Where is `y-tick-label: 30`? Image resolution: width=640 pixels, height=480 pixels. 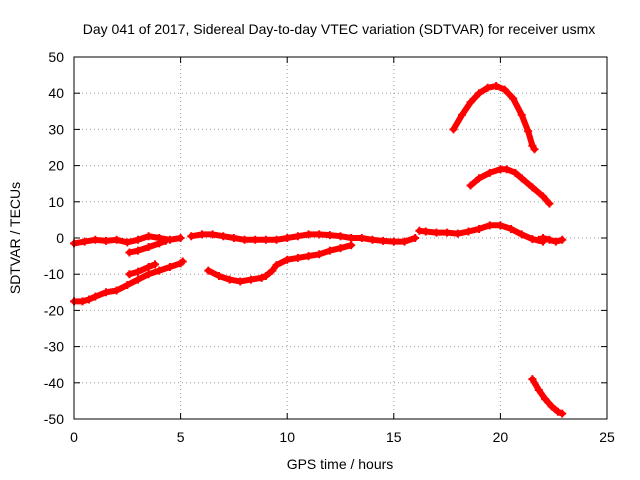 y-tick-label: 30 is located at coordinates (56, 129).